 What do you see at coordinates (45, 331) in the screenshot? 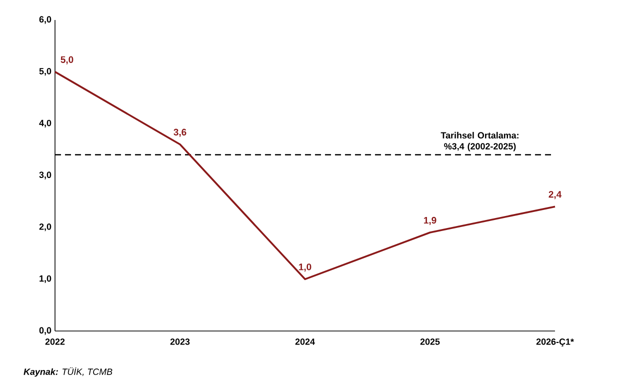
I see `y-tick-label: 0,0` at bounding box center [45, 331].